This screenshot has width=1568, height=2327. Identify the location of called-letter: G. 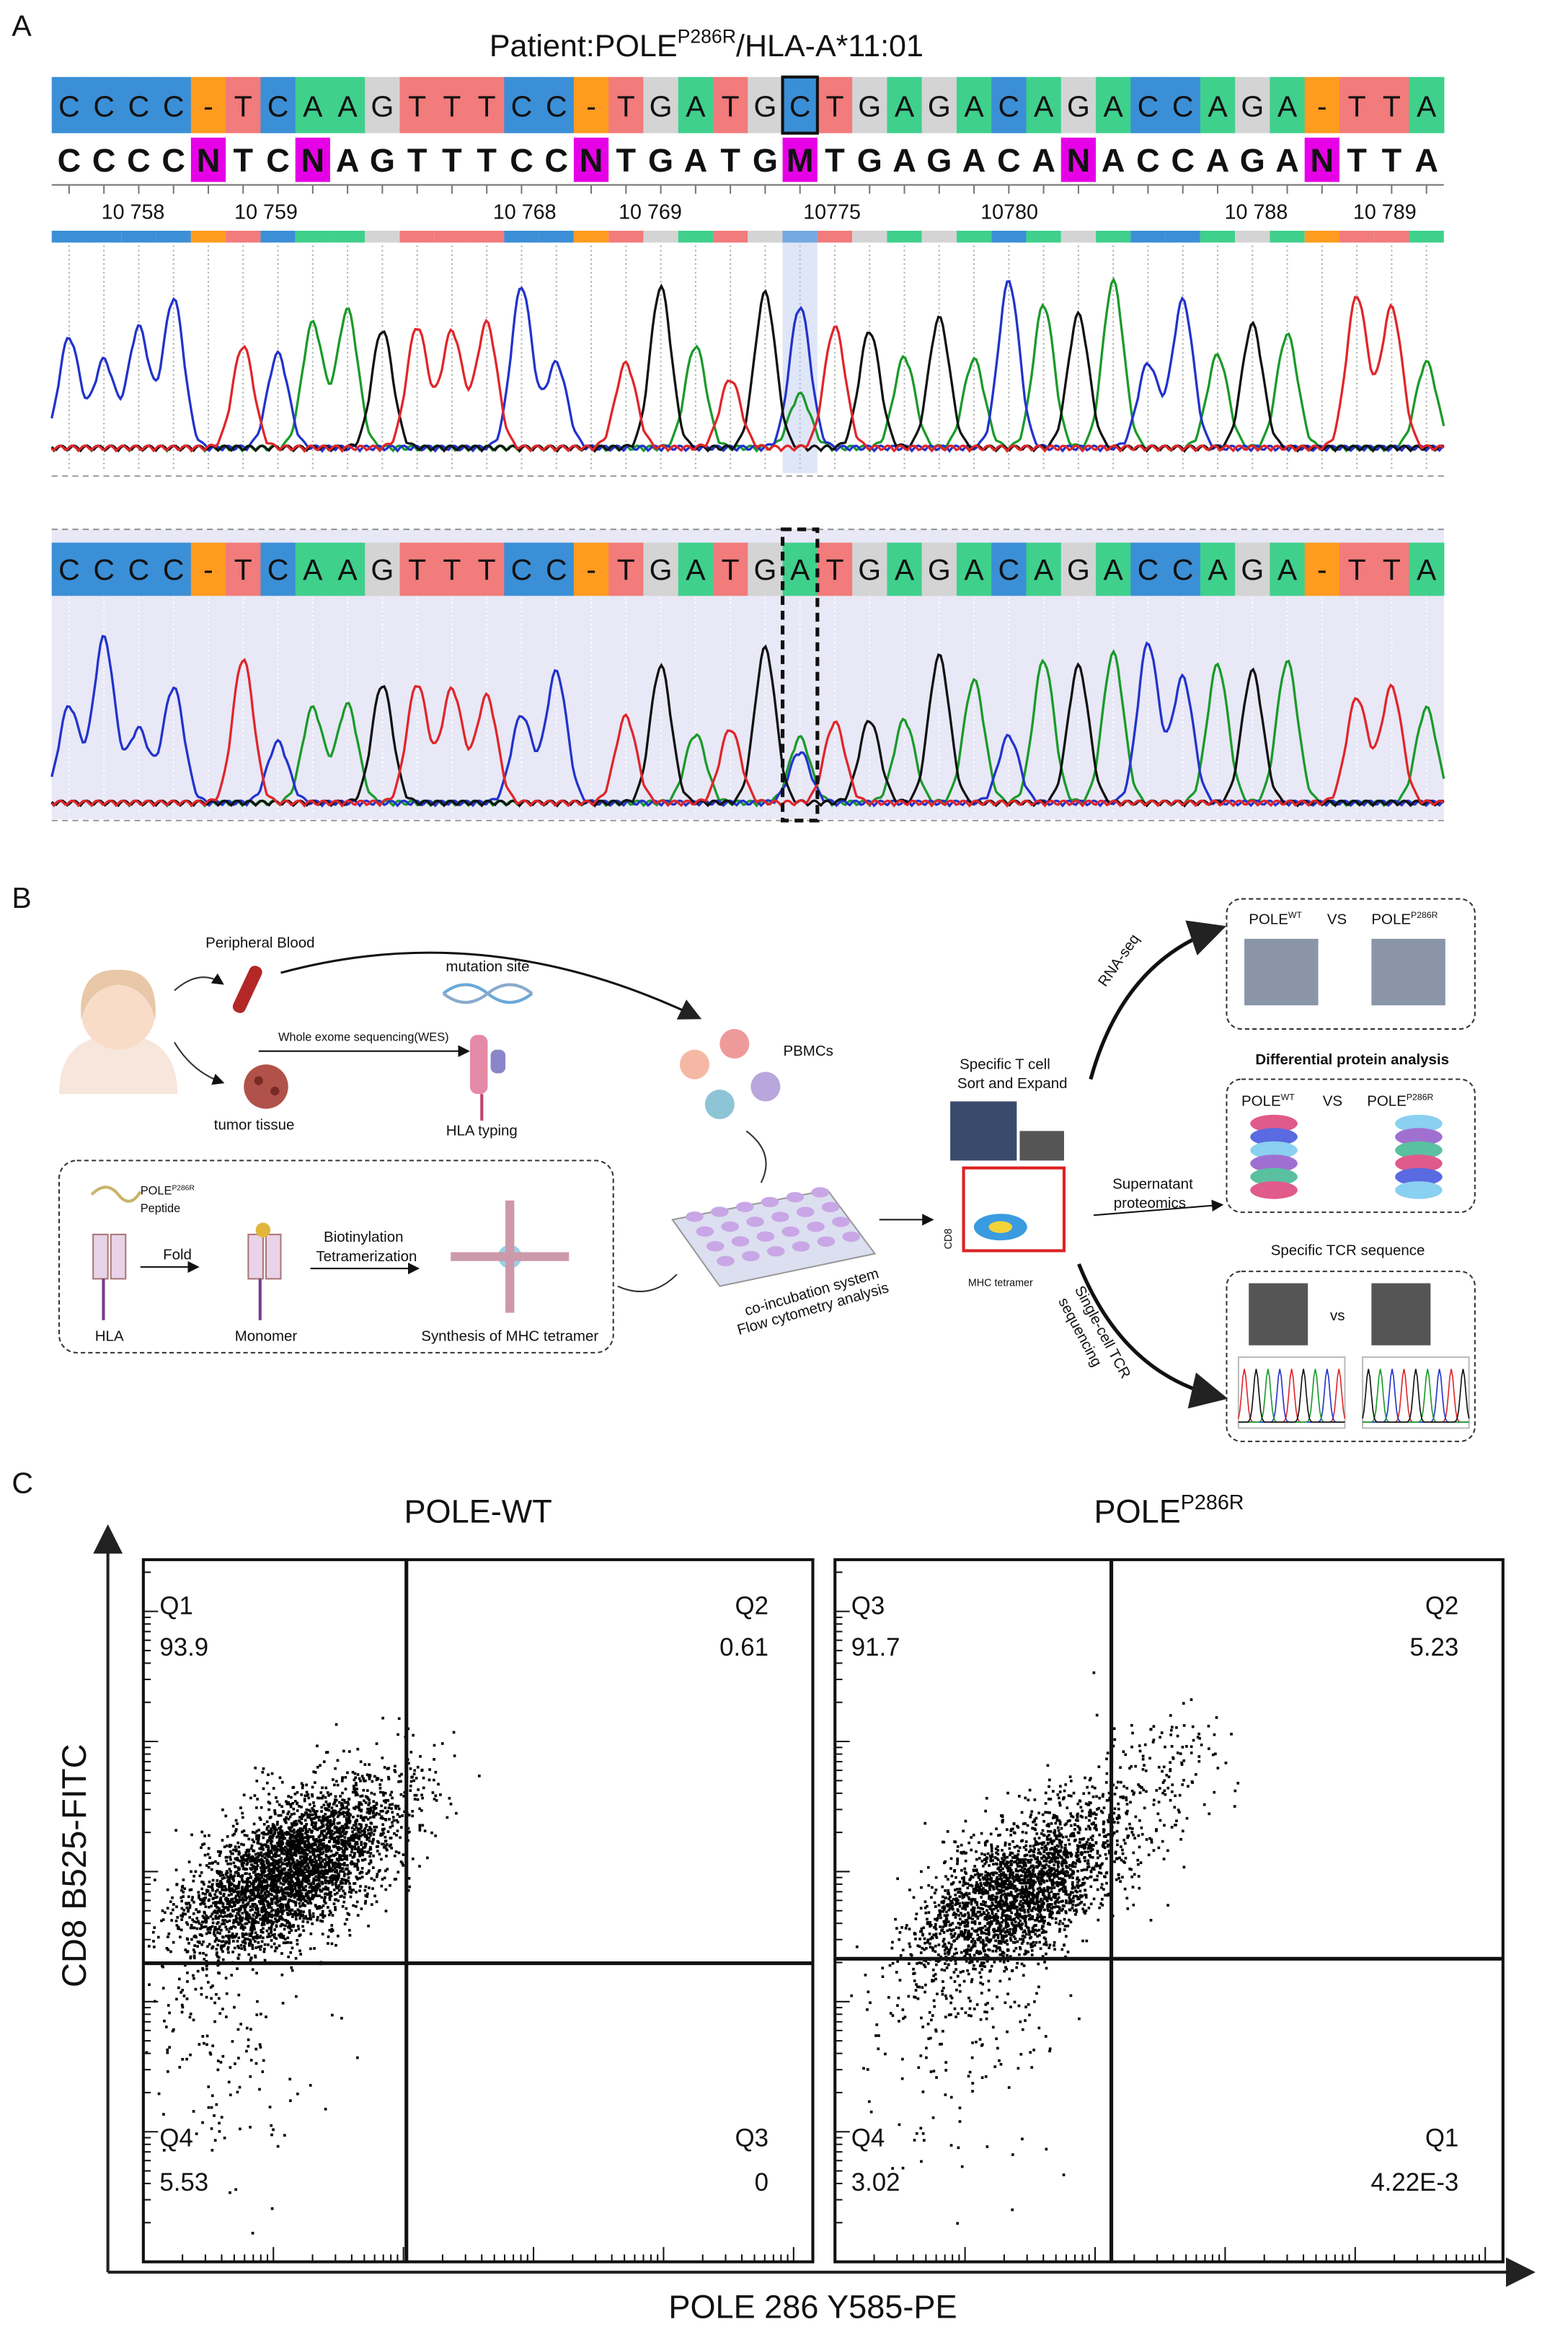
(1252, 160).